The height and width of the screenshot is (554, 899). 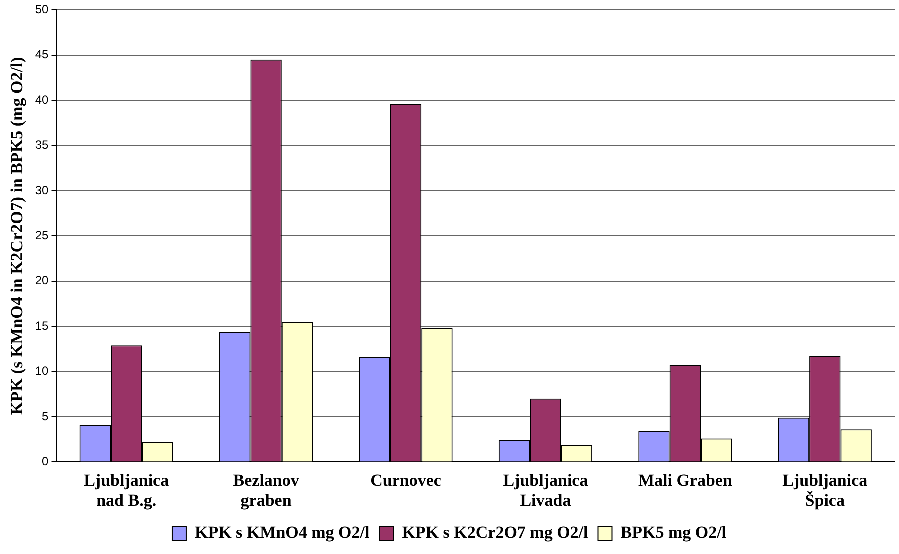 I want to click on y-tick-label: 50, so click(x=42, y=9).